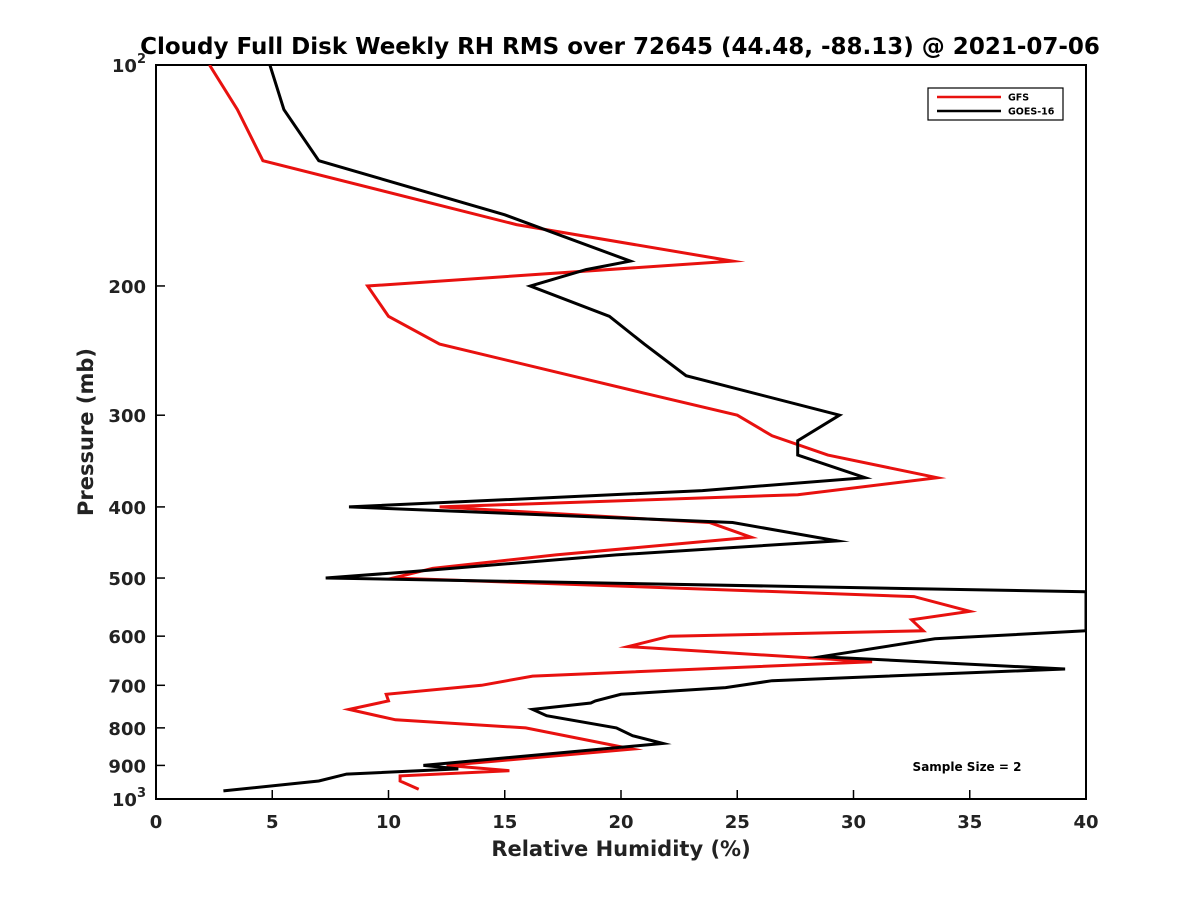 This screenshot has width=1200, height=900. I want to click on x-axis-label: Relative Humidity (%), so click(620, 849).